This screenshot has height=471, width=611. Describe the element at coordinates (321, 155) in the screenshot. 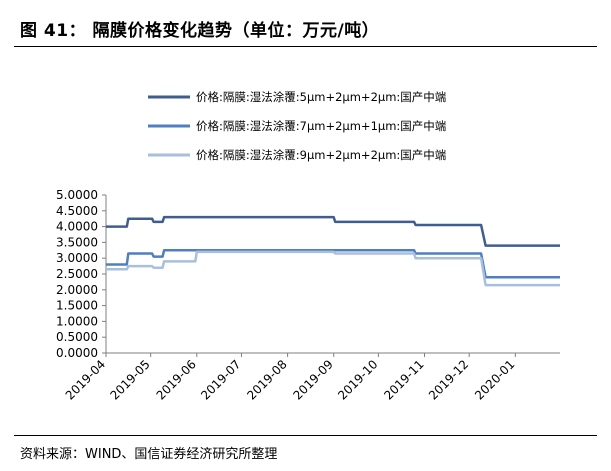

I see `legend-label: 价格:隔膜:湿法涂覆:9μm+2μm+2μm:国产中端` at that location.